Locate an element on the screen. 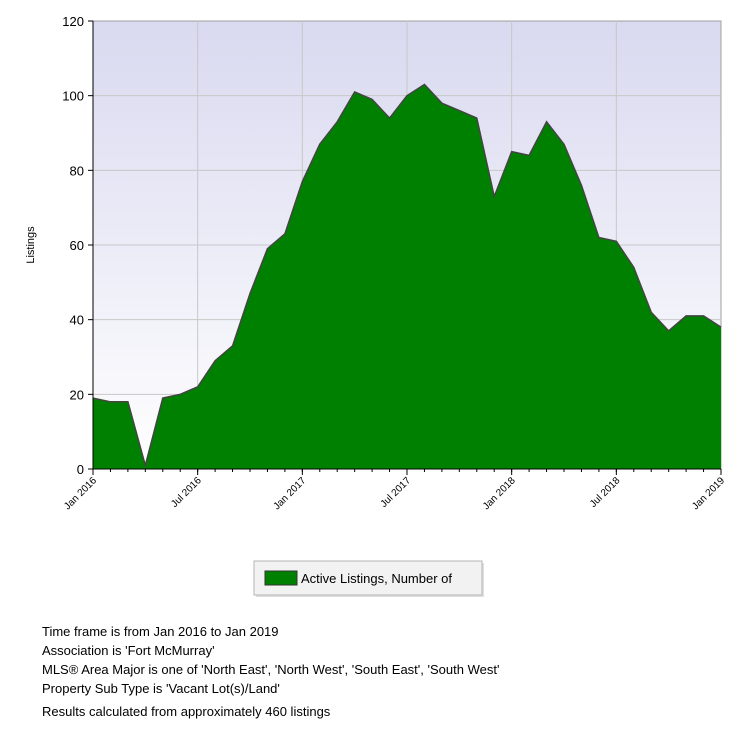 The height and width of the screenshot is (738, 742). y-tick-label: 0 is located at coordinates (80, 469).